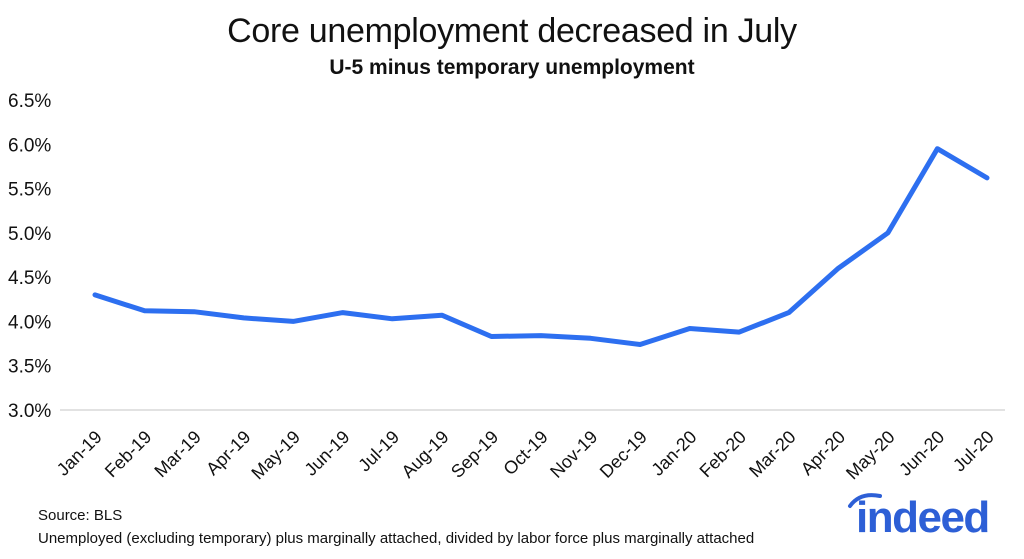 This screenshot has width=1024, height=559. What do you see at coordinates (623, 454) in the screenshot?
I see `x-tick-label: Dec-19` at bounding box center [623, 454].